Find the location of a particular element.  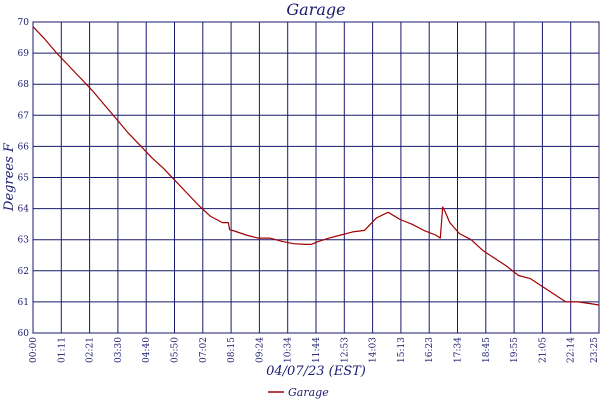

legend-label-garage: Garage is located at coordinates (308, 392).